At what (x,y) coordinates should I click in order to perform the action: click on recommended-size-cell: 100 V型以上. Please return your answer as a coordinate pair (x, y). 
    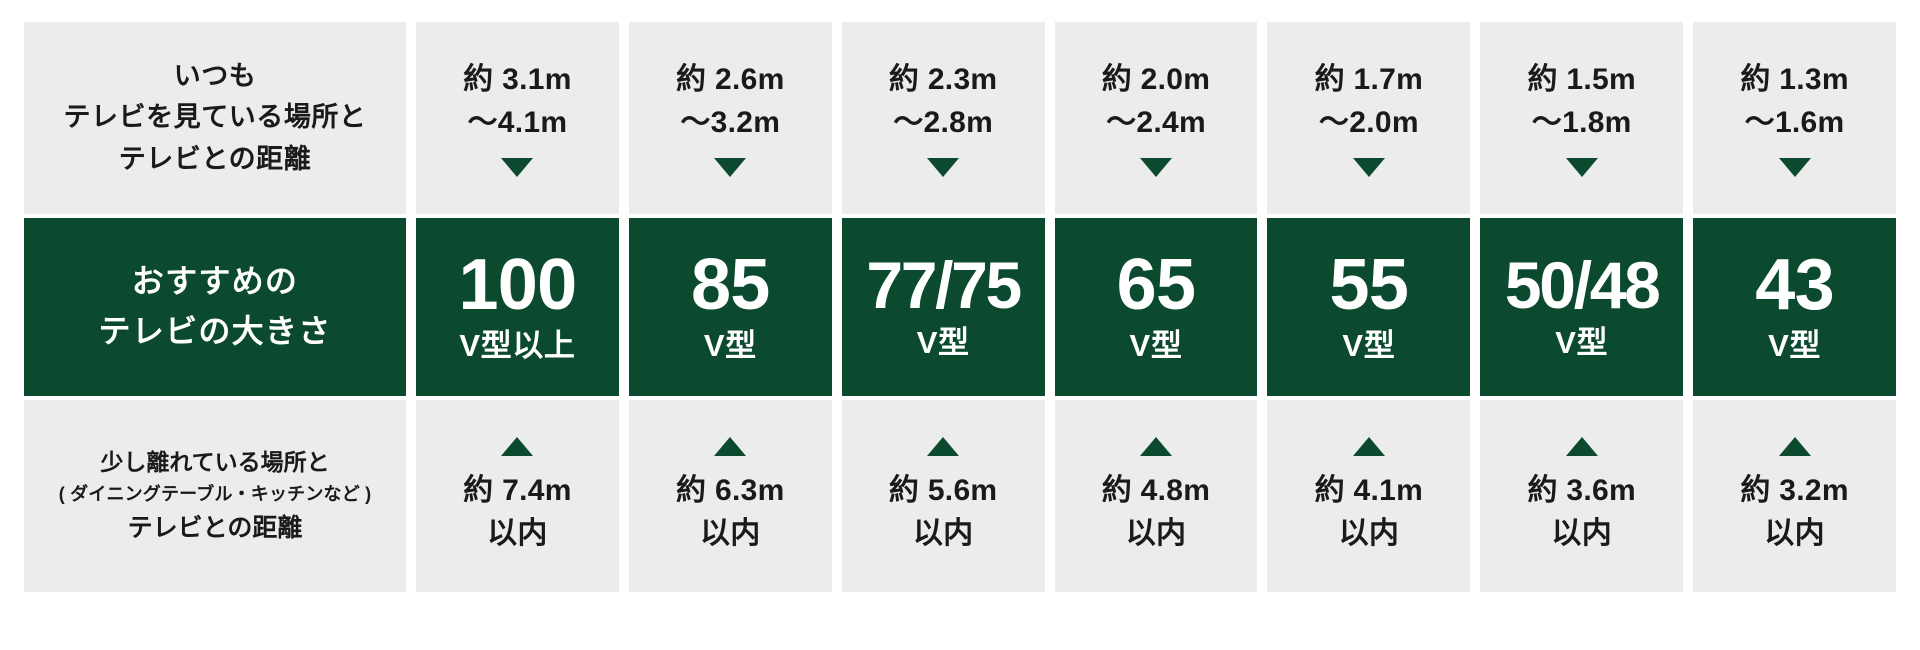
    Looking at the image, I should click on (517, 307).